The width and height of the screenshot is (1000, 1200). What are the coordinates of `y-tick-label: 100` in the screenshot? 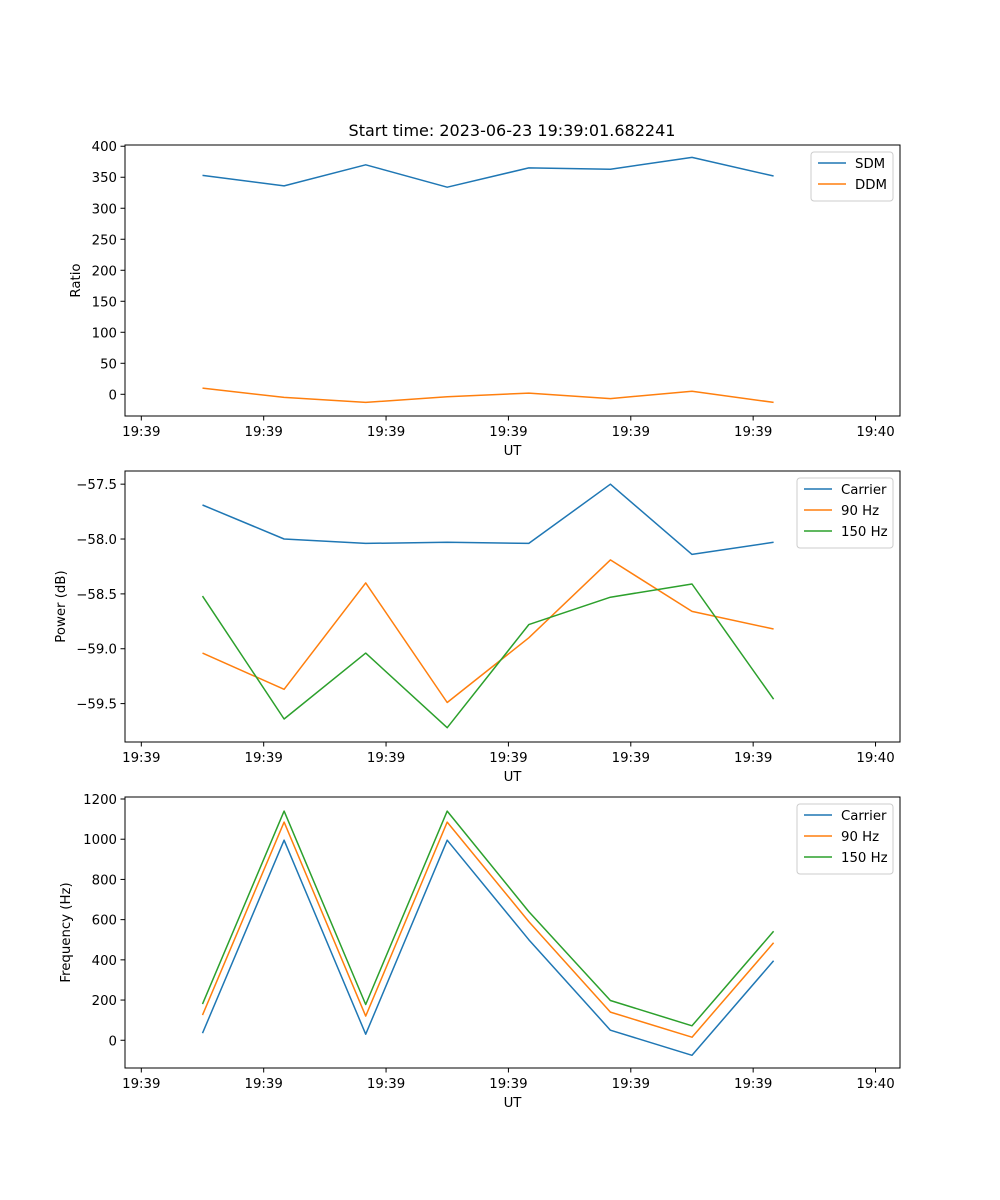 It's located at (104, 333).